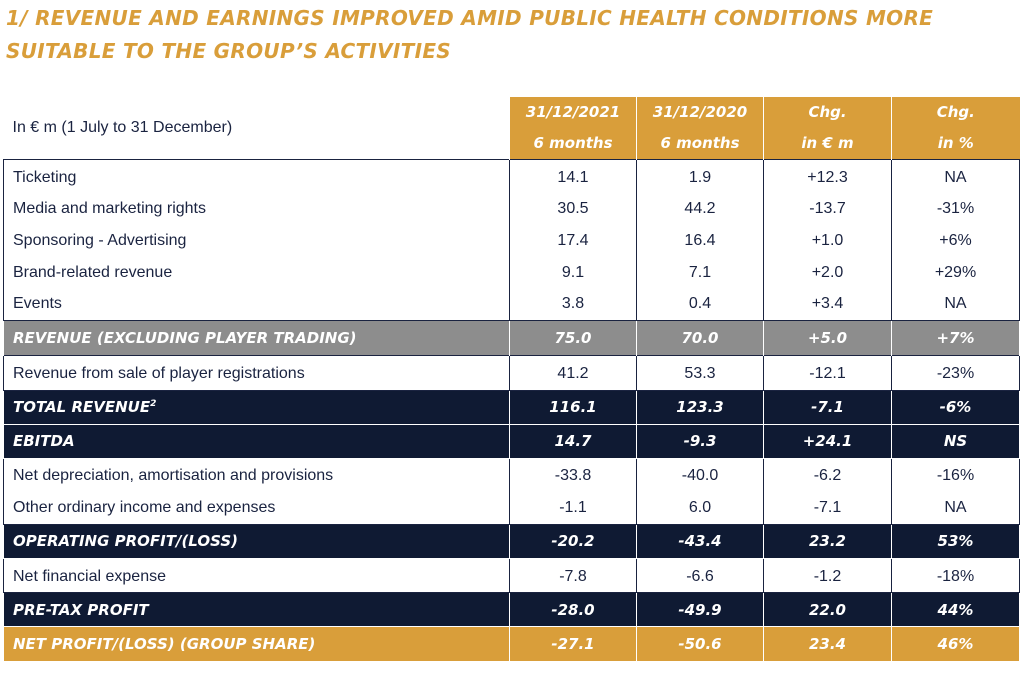  What do you see at coordinates (573, 176) in the screenshot?
I see `value-2021: 14.1` at bounding box center [573, 176].